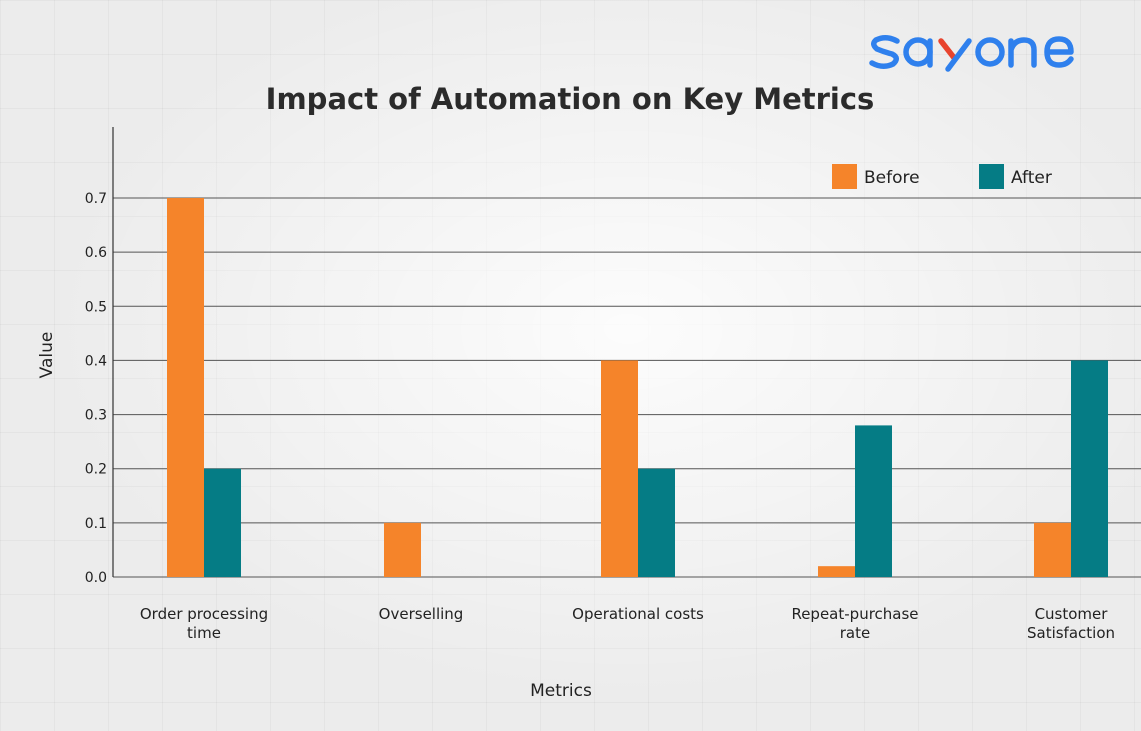 This screenshot has width=1141, height=731. What do you see at coordinates (47, 355) in the screenshot?
I see `y-axis-label: Value` at bounding box center [47, 355].